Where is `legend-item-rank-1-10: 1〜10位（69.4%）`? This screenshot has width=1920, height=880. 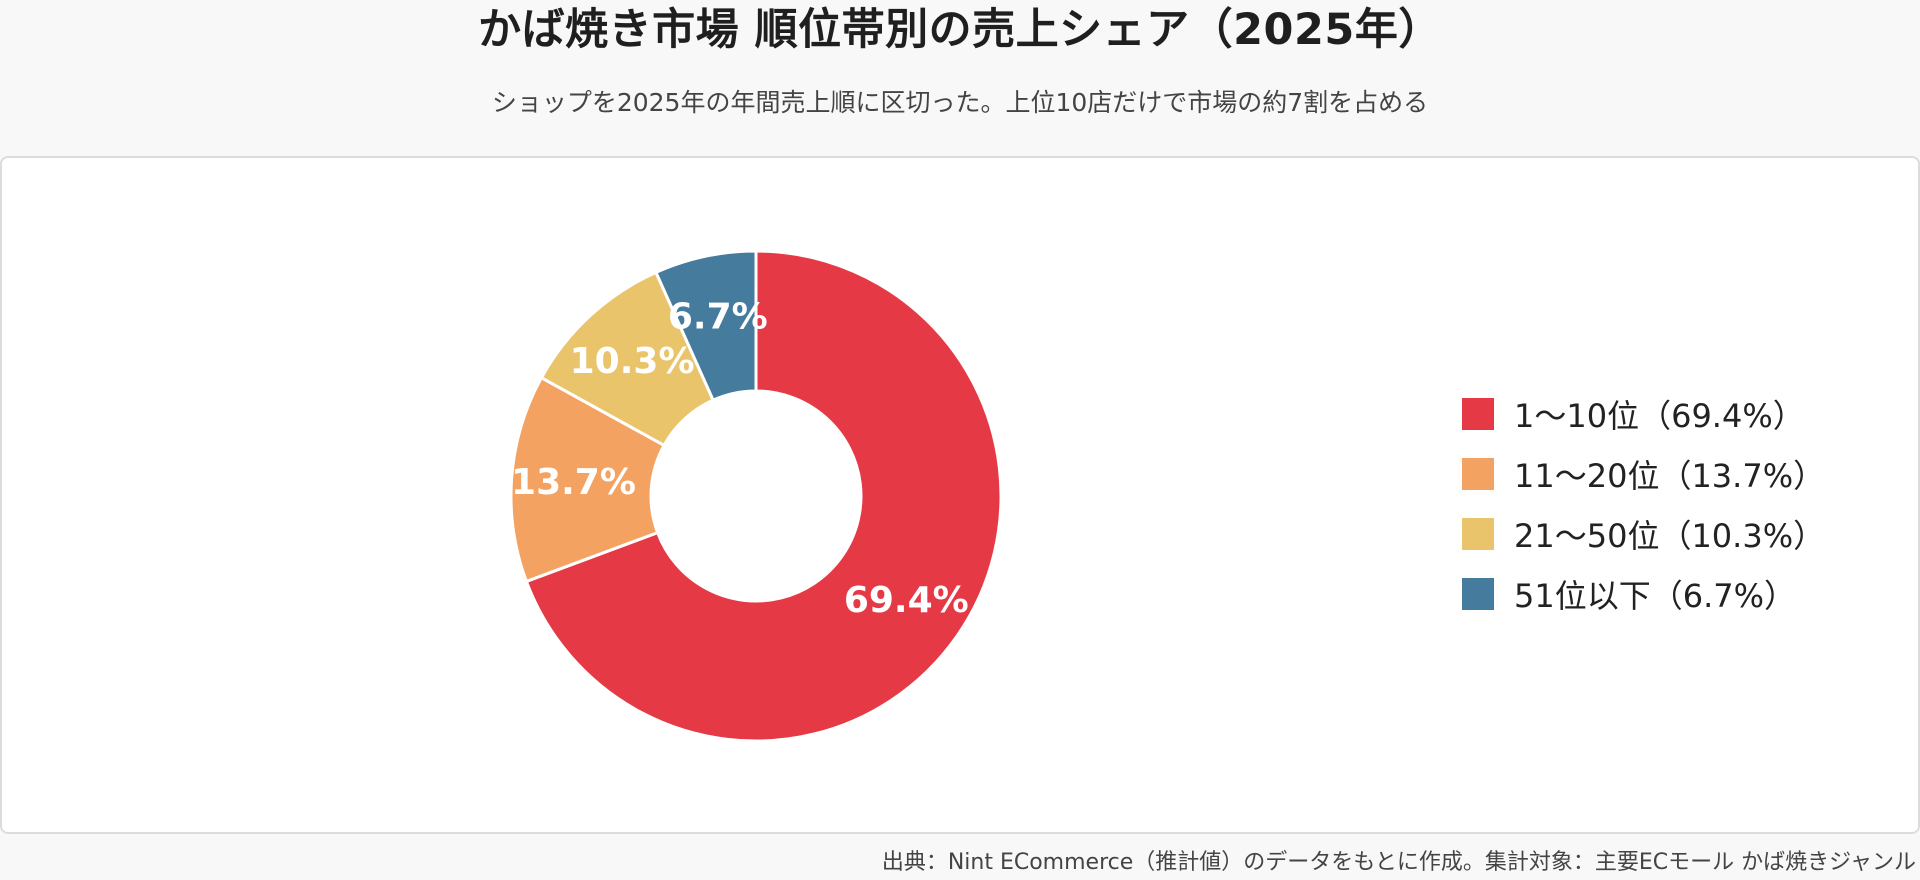 legend-item-rank-1-10: 1〜10位（69.4%） is located at coordinates (1643, 414).